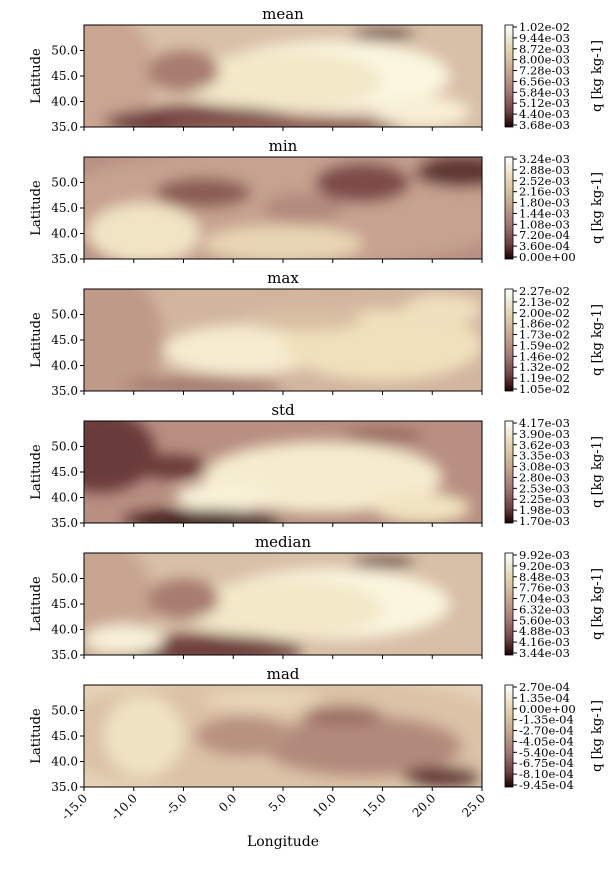 This screenshot has width=611, height=873. What do you see at coordinates (547, 709) in the screenshot?
I see `colorbar-tick-label: 0.00e+00` at bounding box center [547, 709].